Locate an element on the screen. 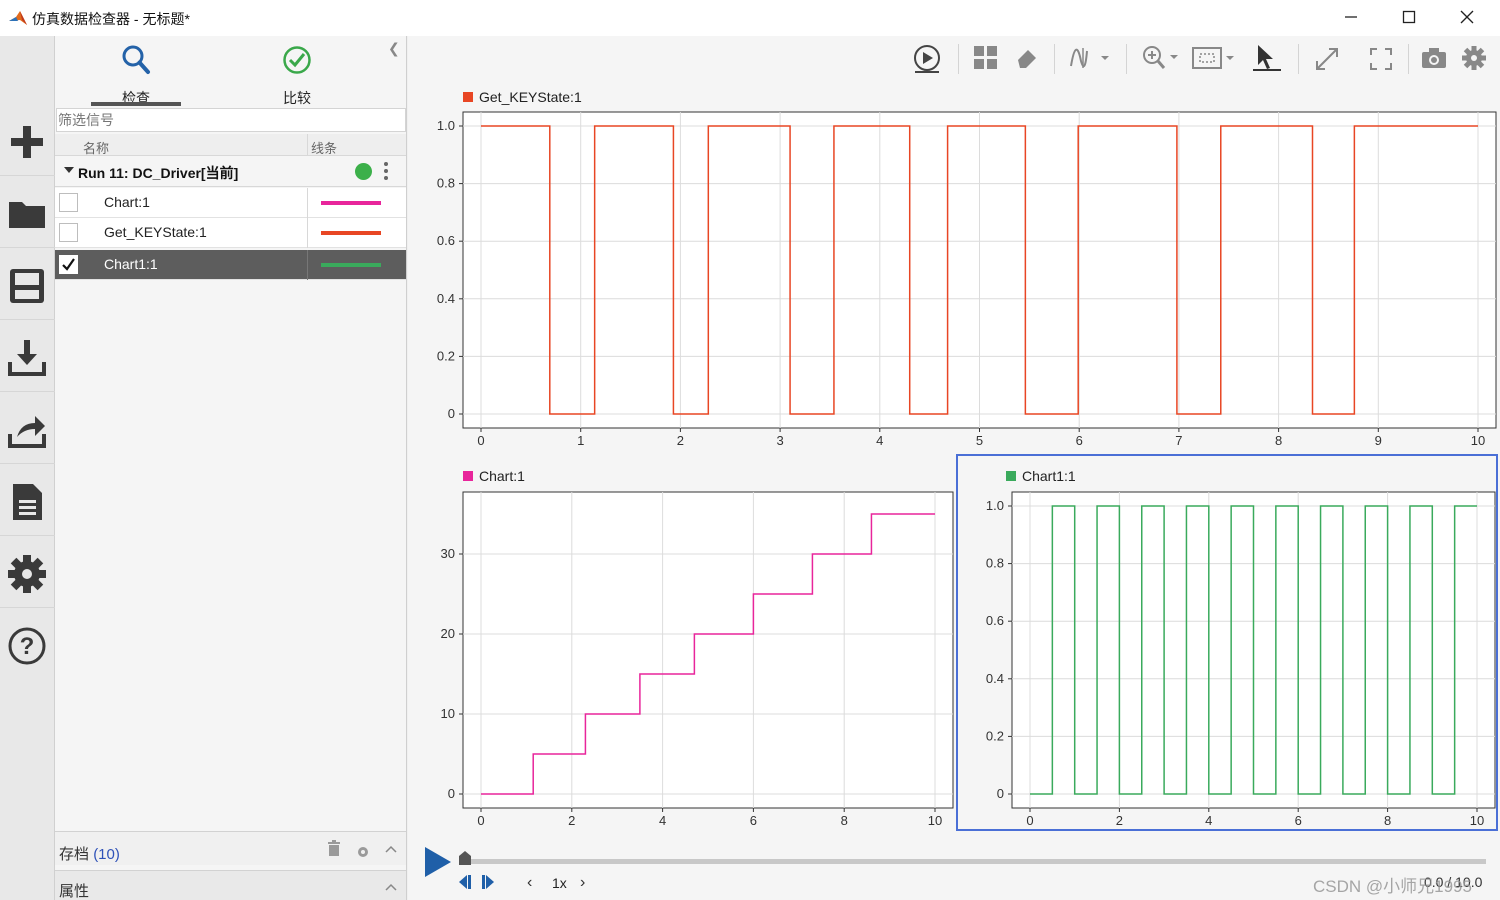 The image size is (1500, 900). tab-compare: 比较 is located at coordinates (297, 75).